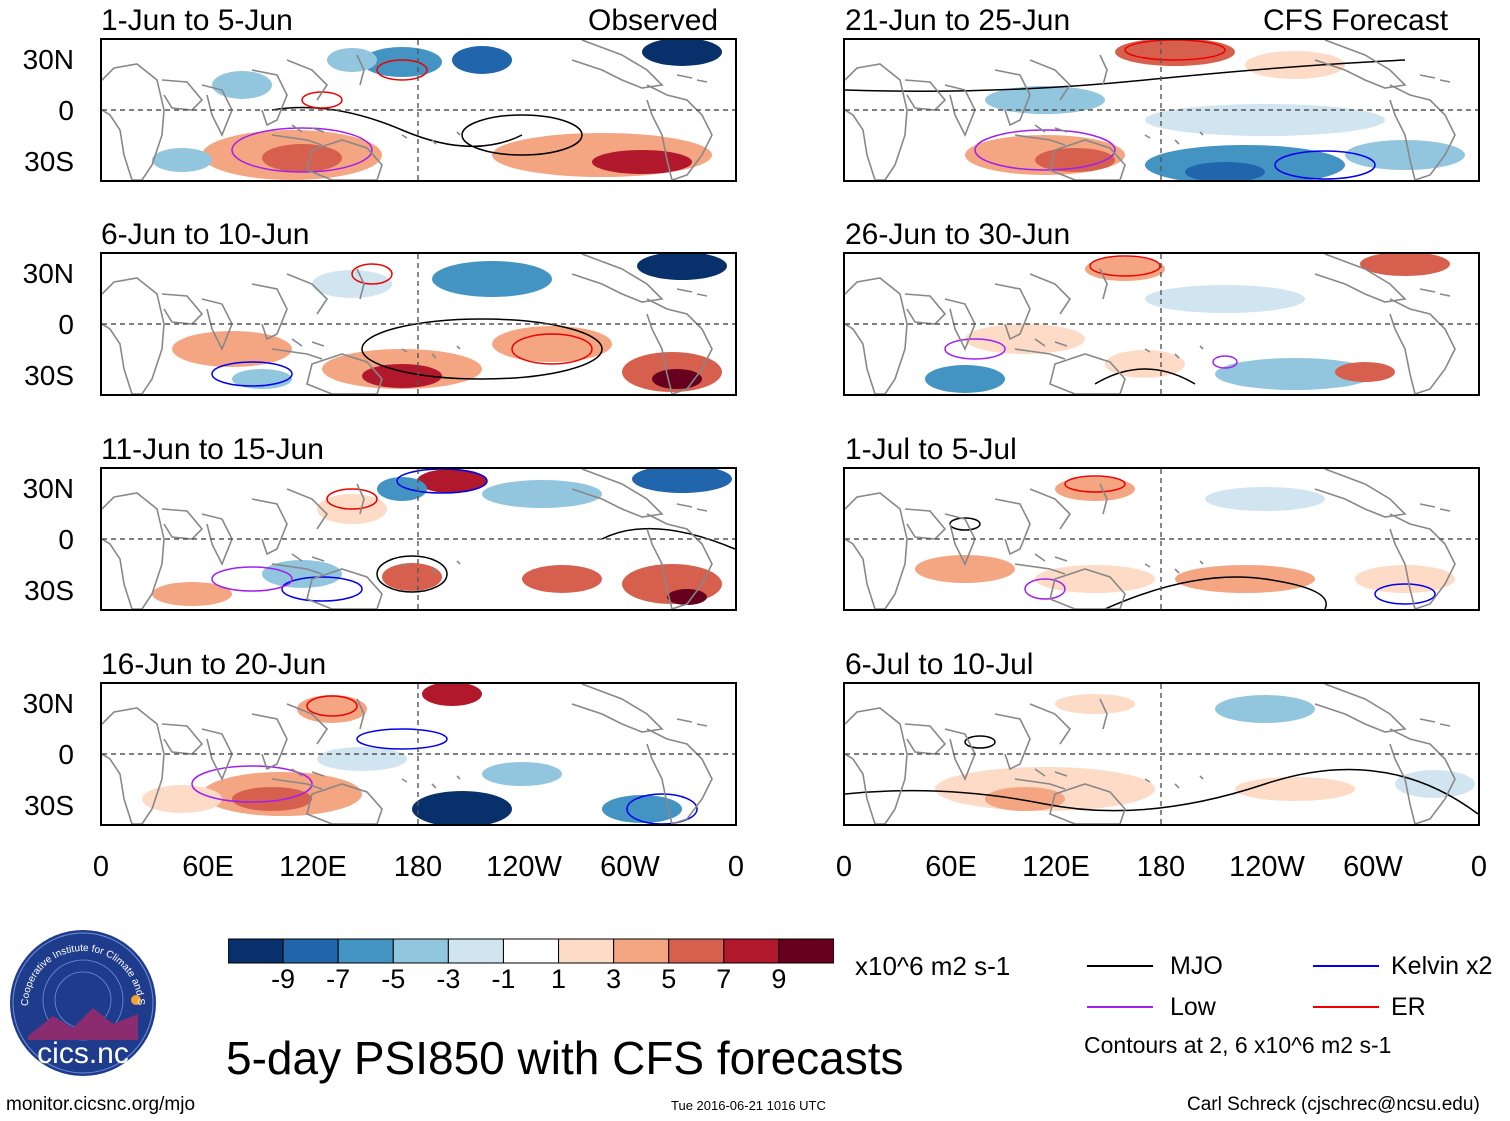  Describe the element at coordinates (448, 979) in the screenshot. I see `colorbar-tick-label: -3` at that location.